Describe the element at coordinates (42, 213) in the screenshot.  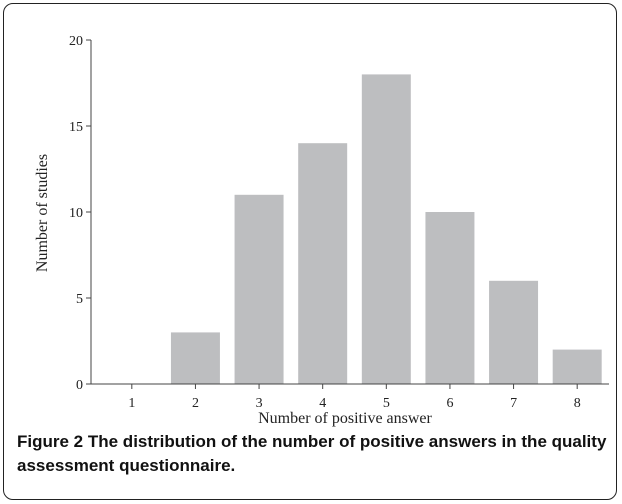
I see `y-axis-title: Number of studies` at that location.